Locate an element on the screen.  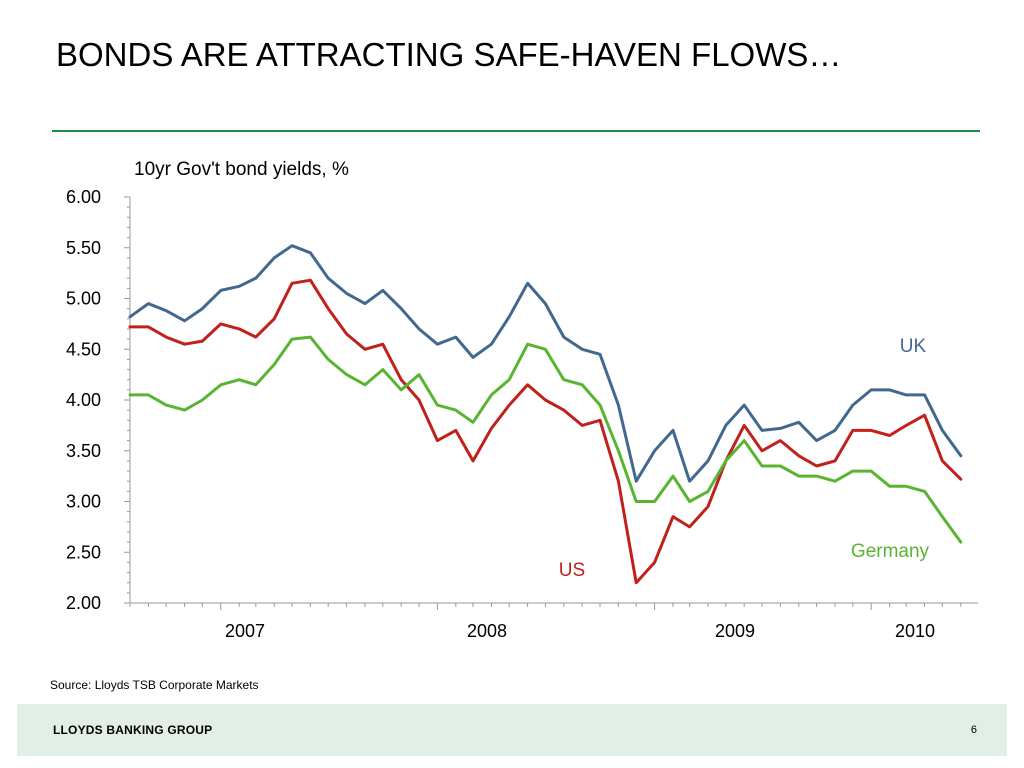
x-year-label: 2008 is located at coordinates (487, 631).